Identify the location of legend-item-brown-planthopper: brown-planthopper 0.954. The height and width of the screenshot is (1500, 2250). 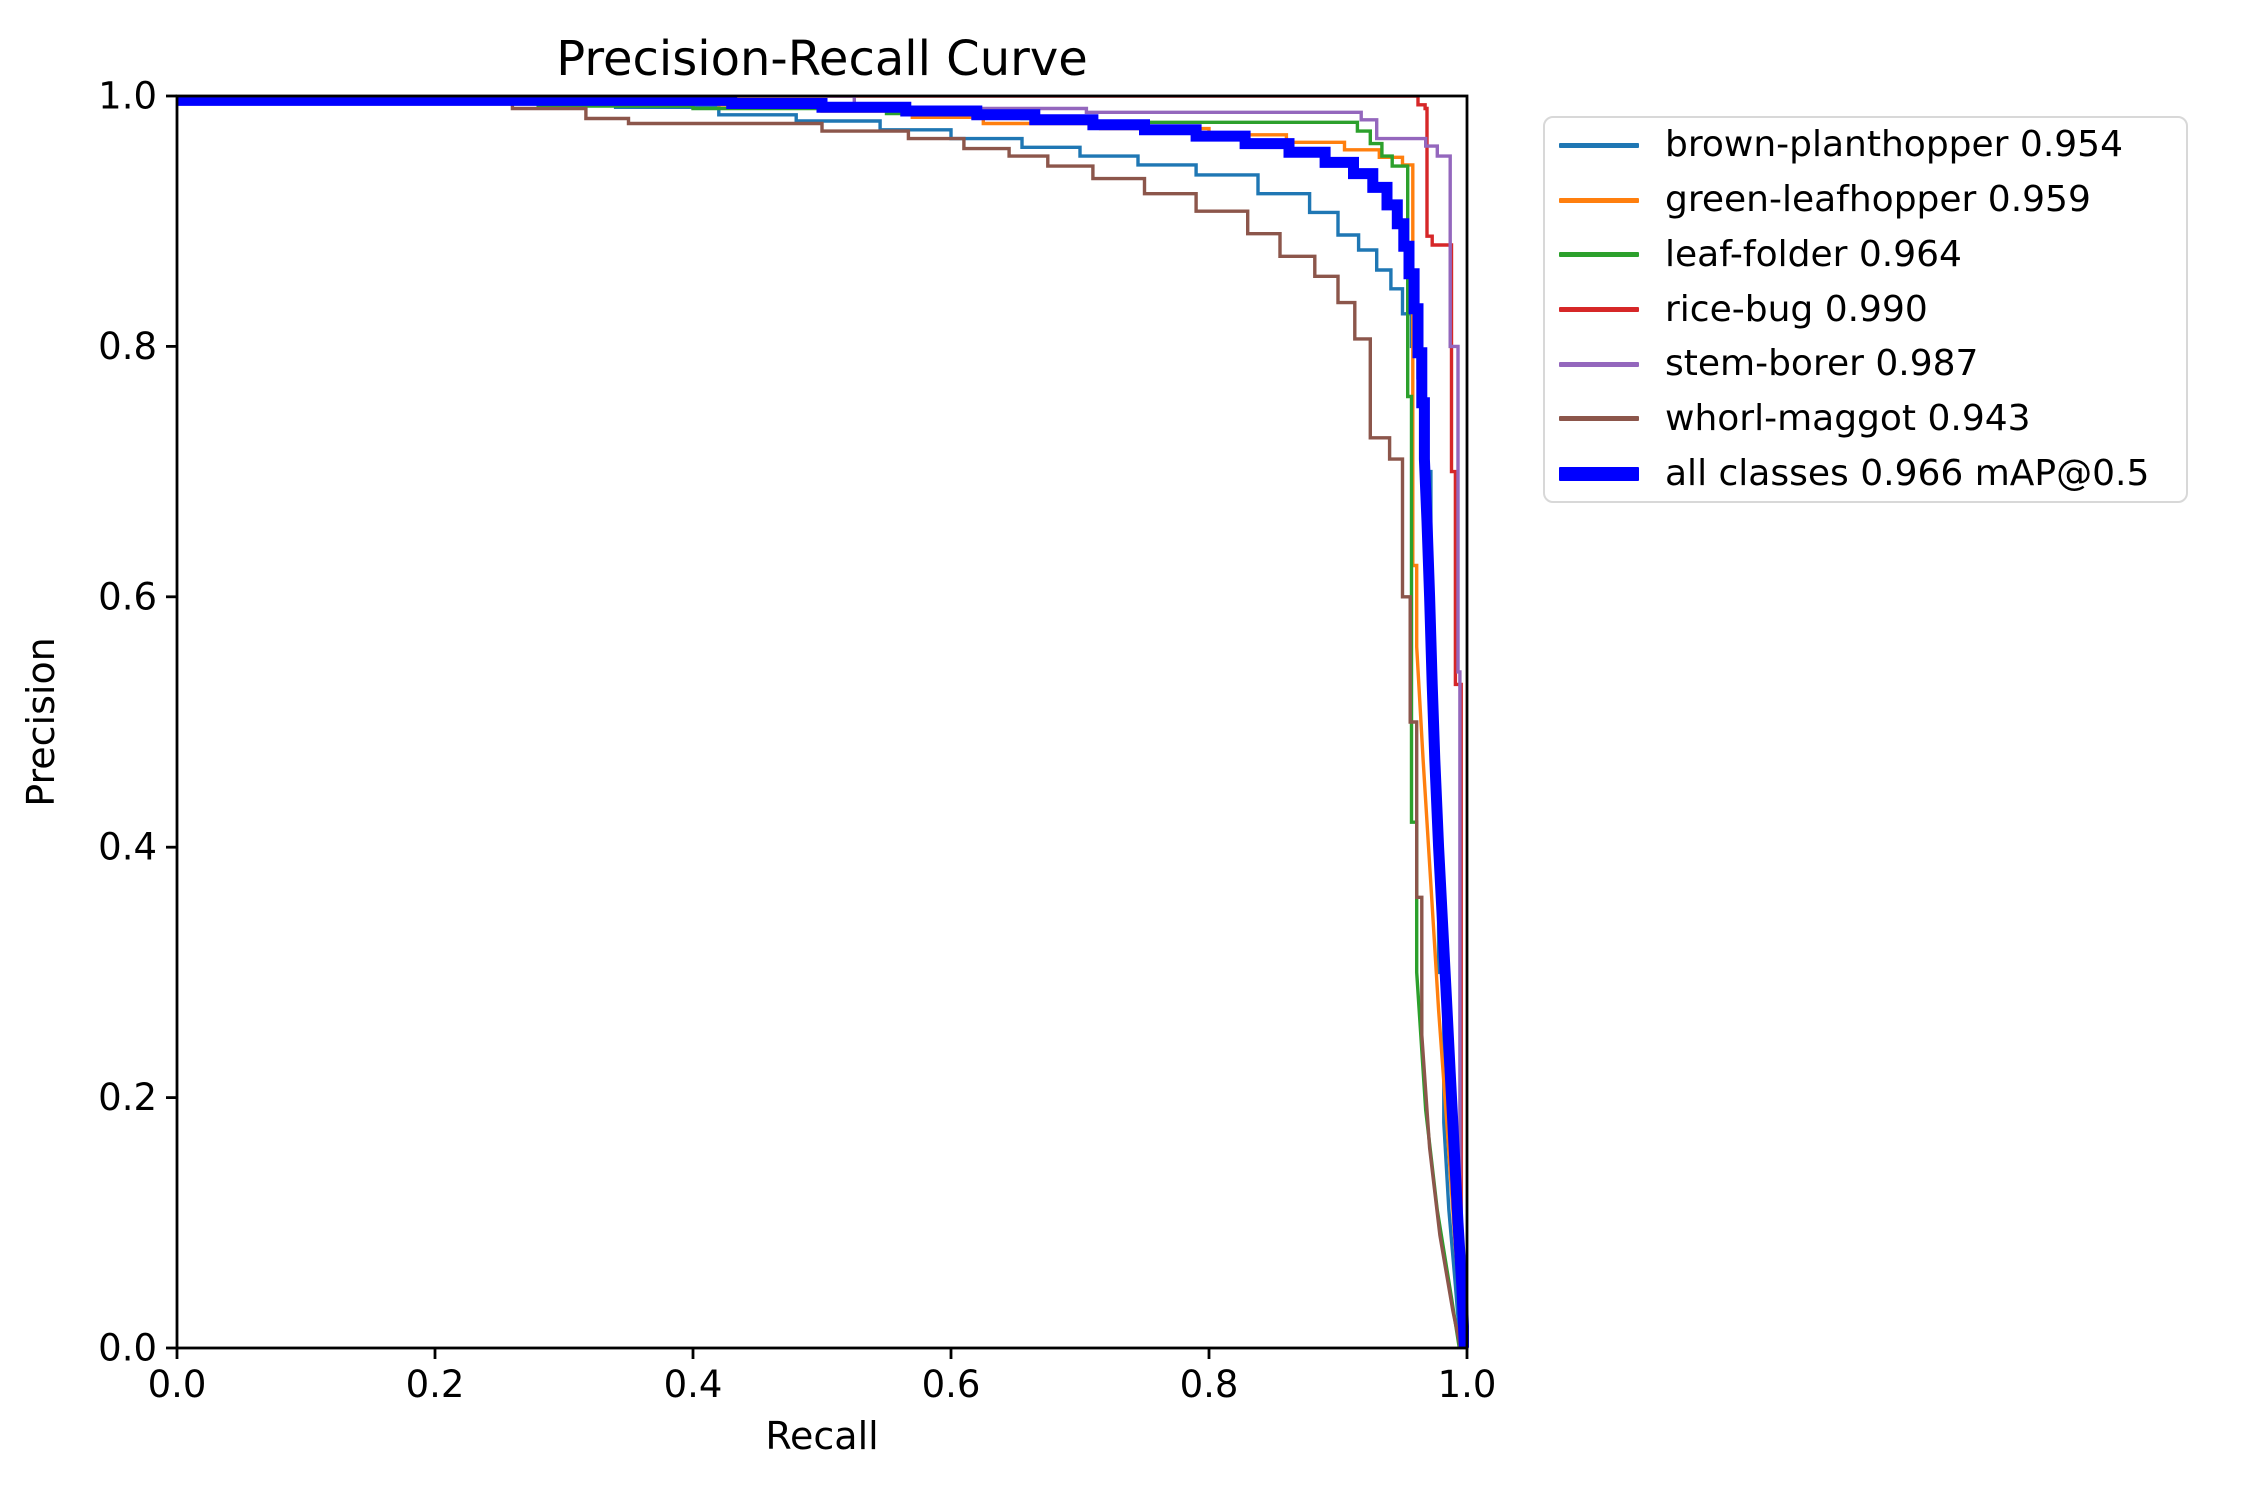
(1865, 145).